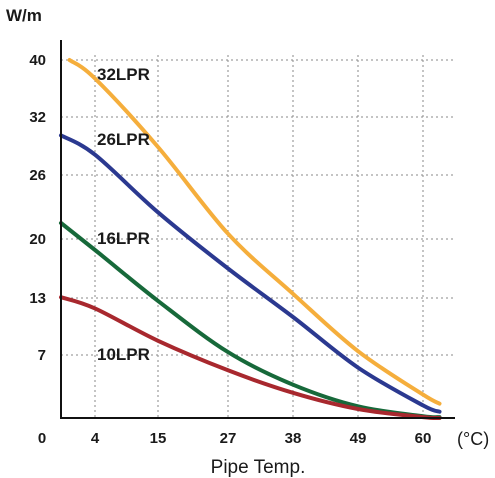 This screenshot has width=495, height=478. What do you see at coordinates (24, 15) in the screenshot?
I see `y-axis-title: W/m` at bounding box center [24, 15].